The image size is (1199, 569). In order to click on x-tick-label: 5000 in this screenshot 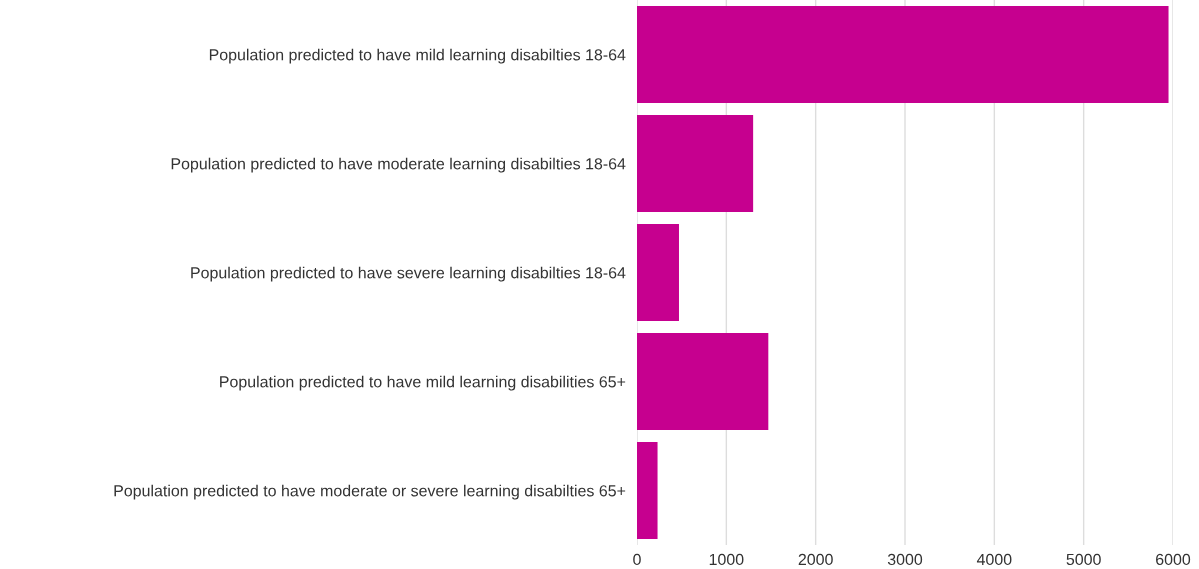, I will do `click(1083, 559)`.